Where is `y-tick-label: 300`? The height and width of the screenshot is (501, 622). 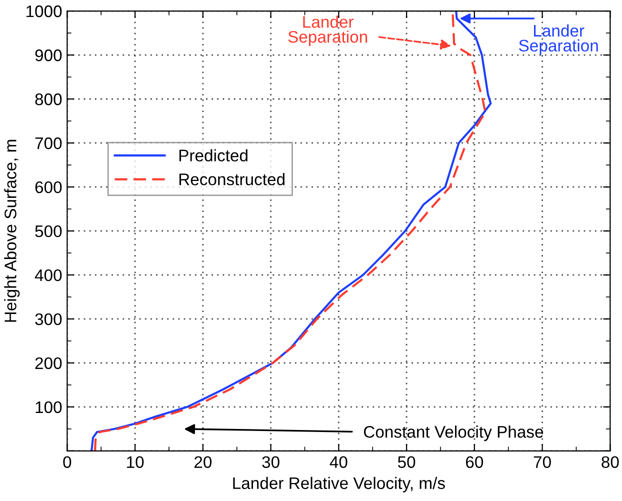 y-tick-label: 300 is located at coordinates (48, 319).